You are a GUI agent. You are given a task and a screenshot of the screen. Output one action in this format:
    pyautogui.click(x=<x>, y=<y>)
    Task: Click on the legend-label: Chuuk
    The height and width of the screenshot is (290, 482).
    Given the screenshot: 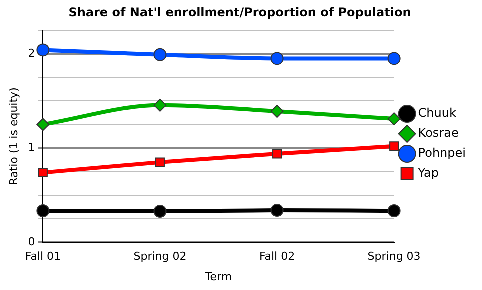 What is the action you would take?
    pyautogui.click(x=437, y=113)
    